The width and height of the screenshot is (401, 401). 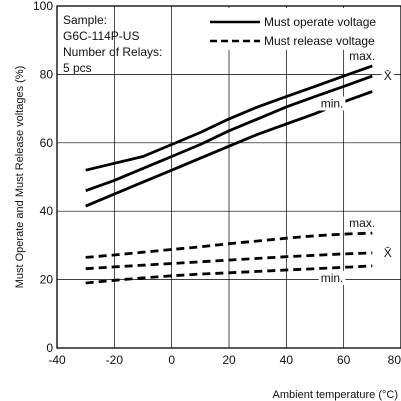 What do you see at coordinates (101, 36) in the screenshot?
I see `note-line-2: G6C-114P-US` at bounding box center [101, 36].